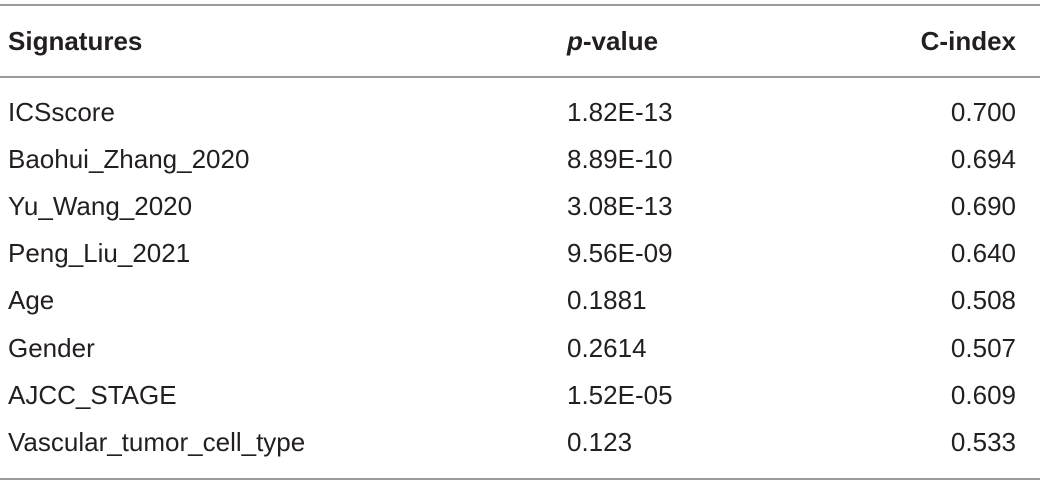 The image size is (1040, 485). I want to click on cell: 0.1881, so click(607, 300).